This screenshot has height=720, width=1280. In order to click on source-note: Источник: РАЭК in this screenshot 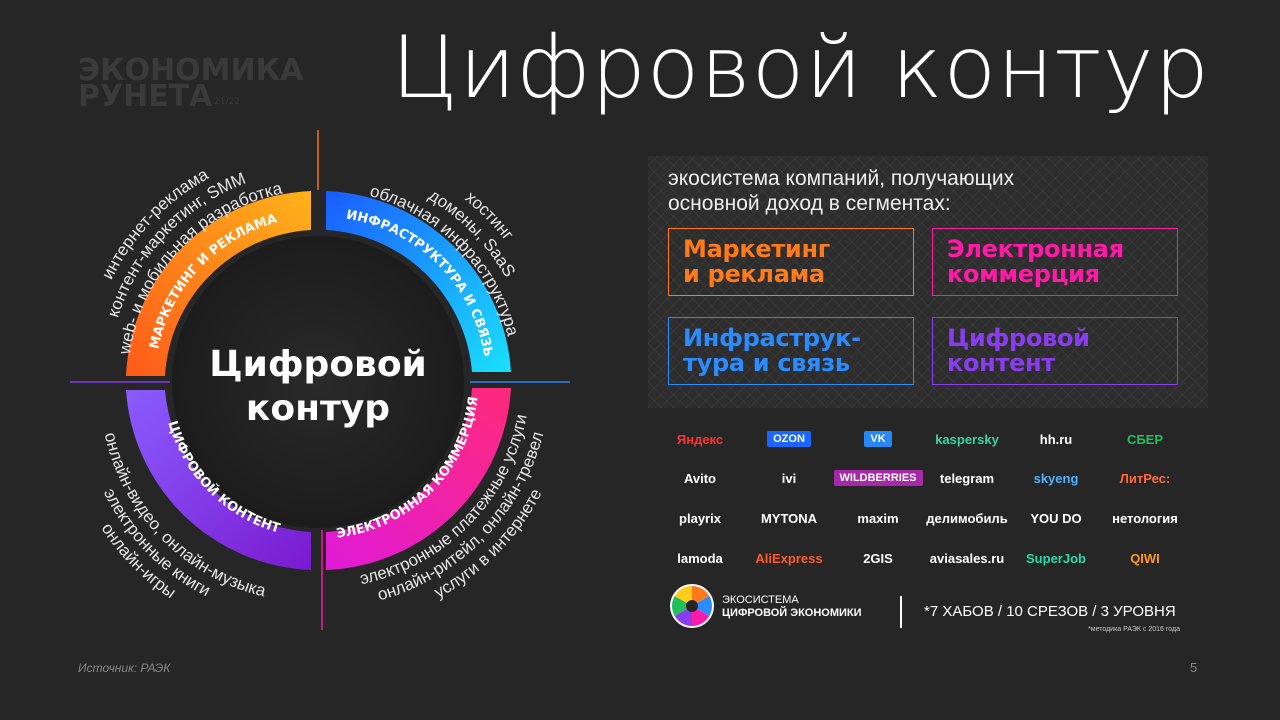, I will do `click(124, 668)`.